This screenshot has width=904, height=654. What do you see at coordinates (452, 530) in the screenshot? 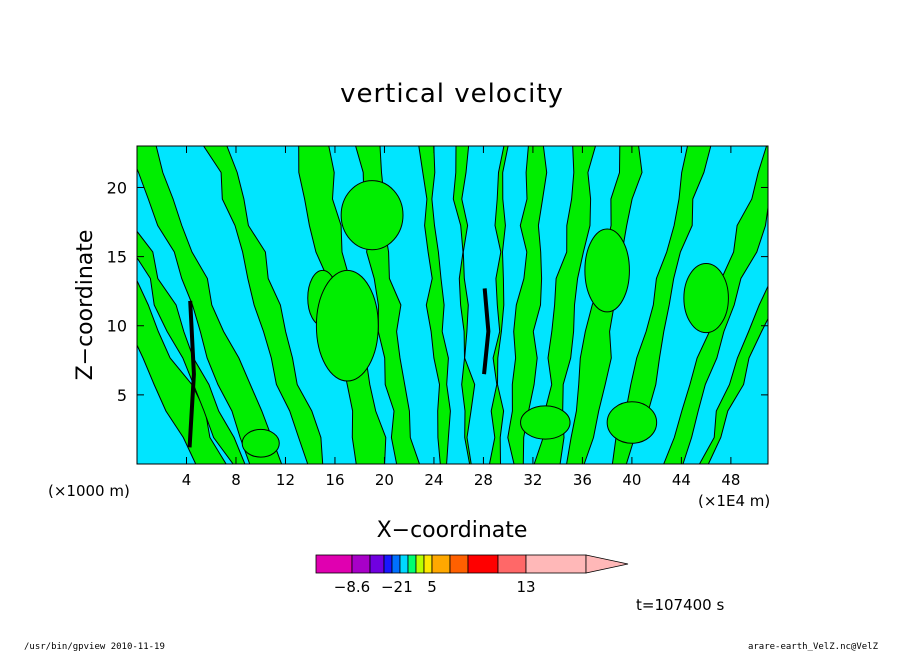
I see `x-axis-label: X−coordinate` at bounding box center [452, 530].